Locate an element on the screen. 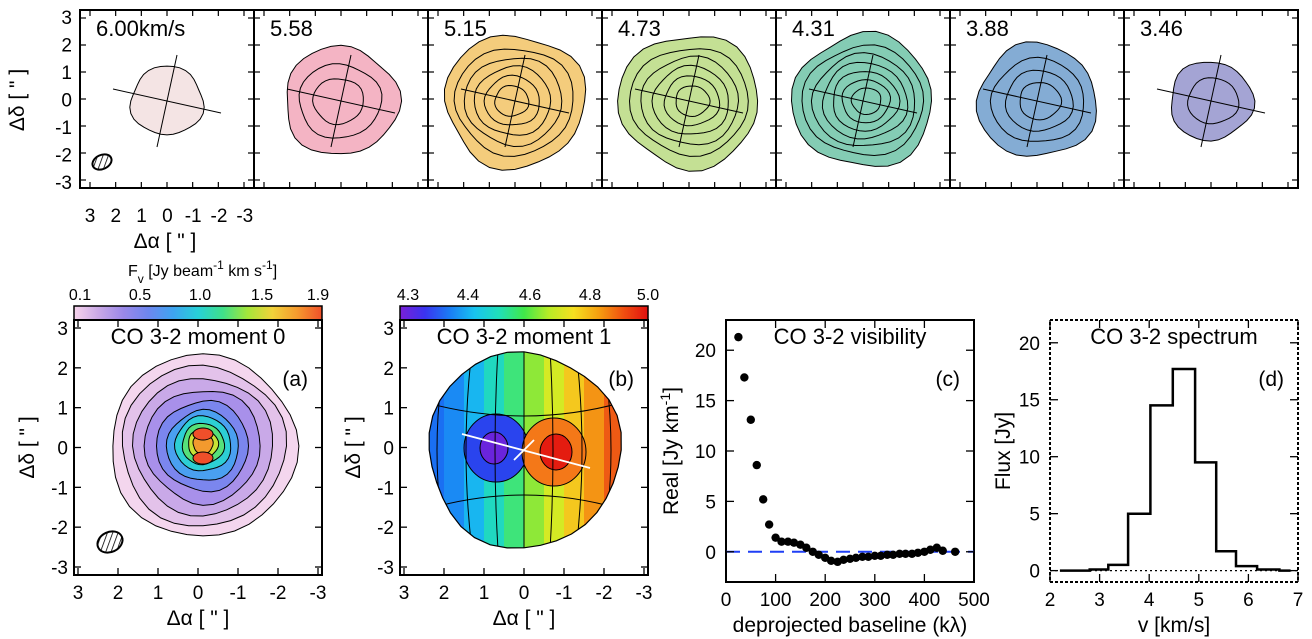 The image size is (1312, 639). moment1-disk is located at coordinates (525, 449).